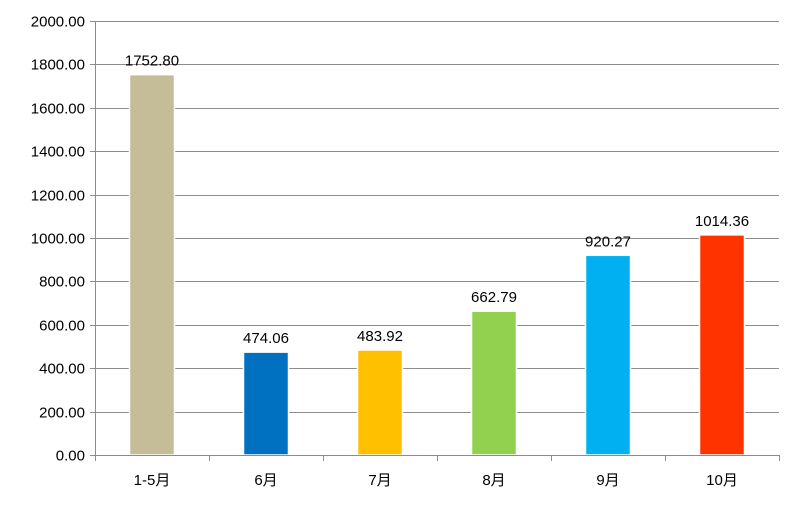 The image size is (800, 506). What do you see at coordinates (493, 480) in the screenshot?
I see `x-tick-label: 8月` at bounding box center [493, 480].